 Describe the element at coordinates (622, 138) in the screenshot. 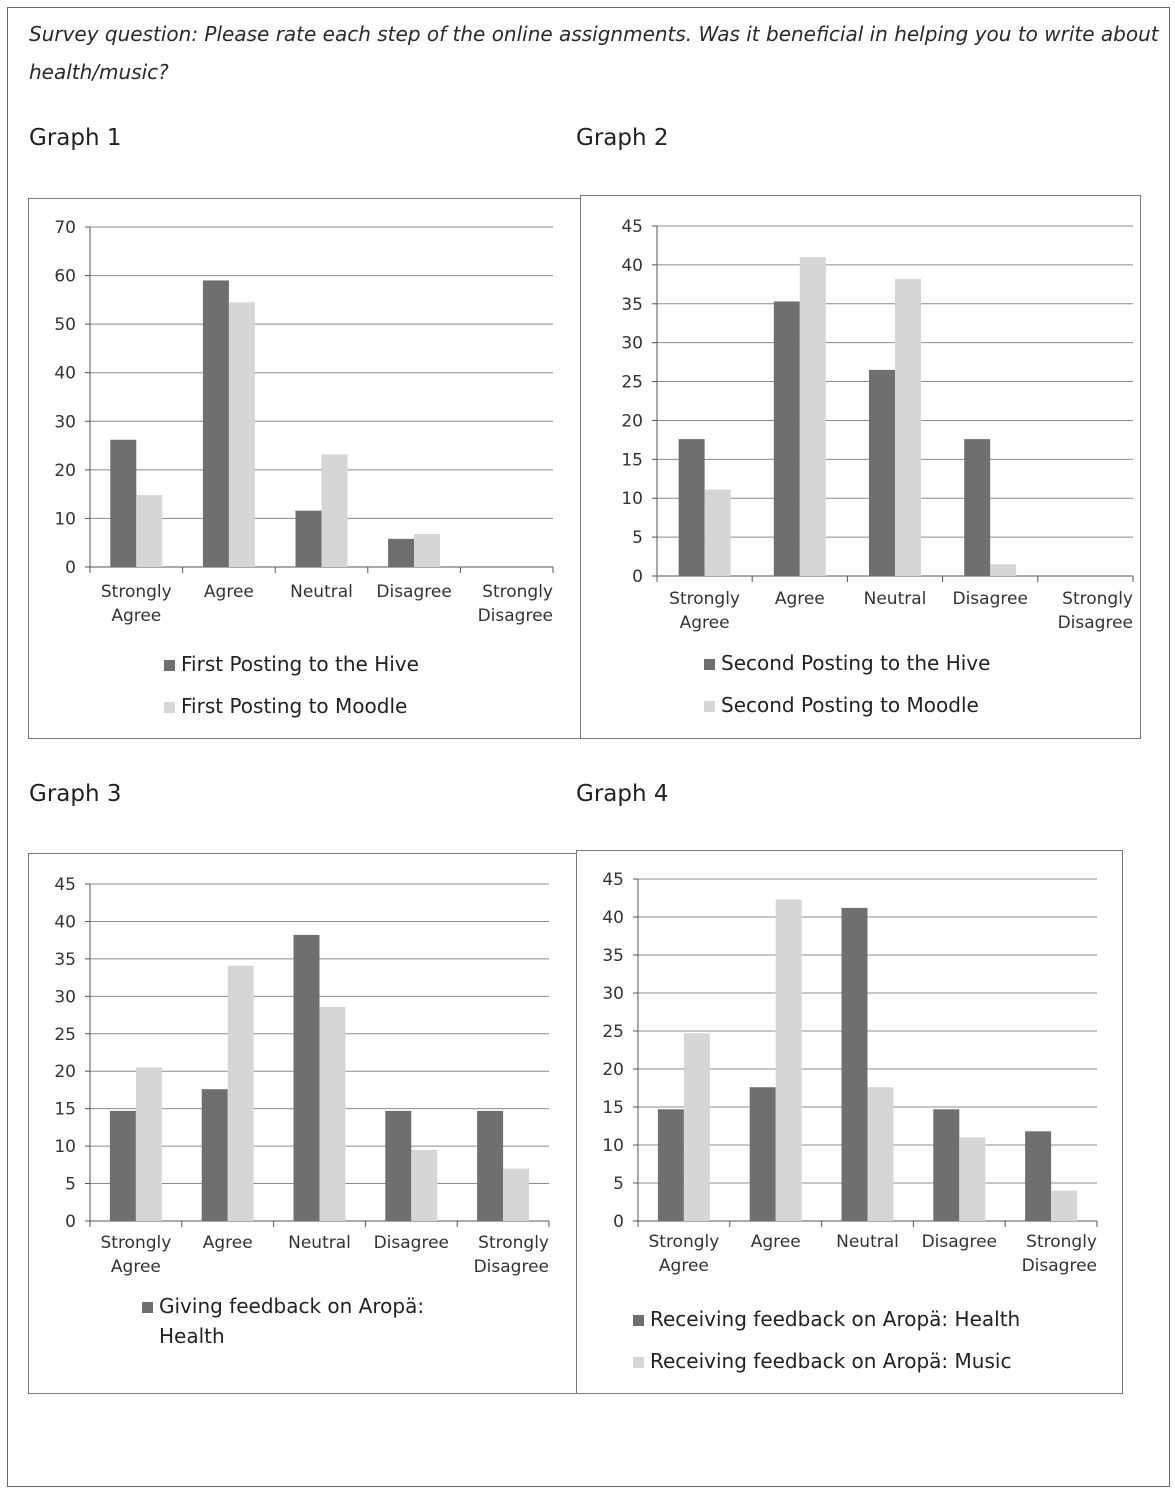

I see `graph-2-title: Graph 2` at that location.